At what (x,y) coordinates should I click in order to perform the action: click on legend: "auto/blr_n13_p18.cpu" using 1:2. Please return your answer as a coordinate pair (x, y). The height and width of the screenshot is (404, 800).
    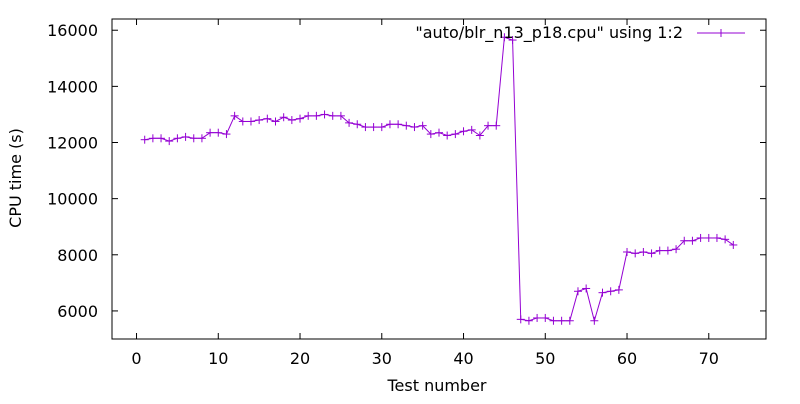
    Looking at the image, I should click on (580, 33).